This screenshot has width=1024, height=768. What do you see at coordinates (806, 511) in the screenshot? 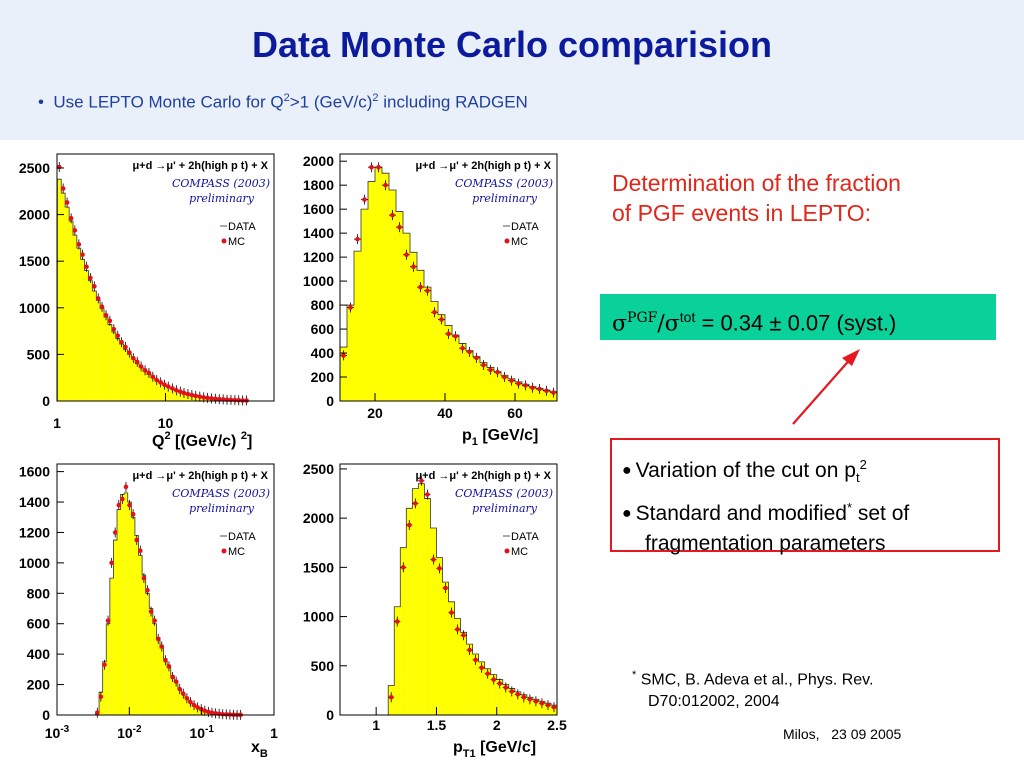
I see `variation-item-2: ● Standard and modified* set of` at bounding box center [806, 511].